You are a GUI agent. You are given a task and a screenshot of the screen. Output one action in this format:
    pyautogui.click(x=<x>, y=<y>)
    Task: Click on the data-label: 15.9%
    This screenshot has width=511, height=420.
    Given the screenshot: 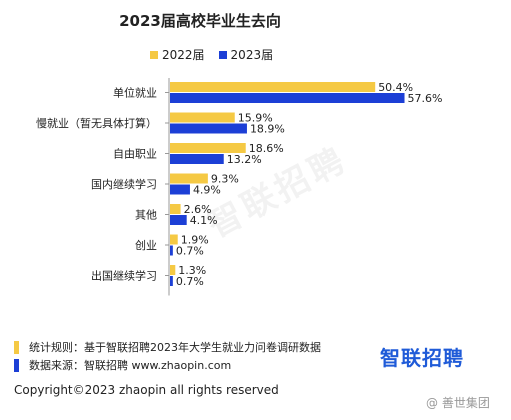 What is the action you would take?
    pyautogui.click(x=255, y=118)
    